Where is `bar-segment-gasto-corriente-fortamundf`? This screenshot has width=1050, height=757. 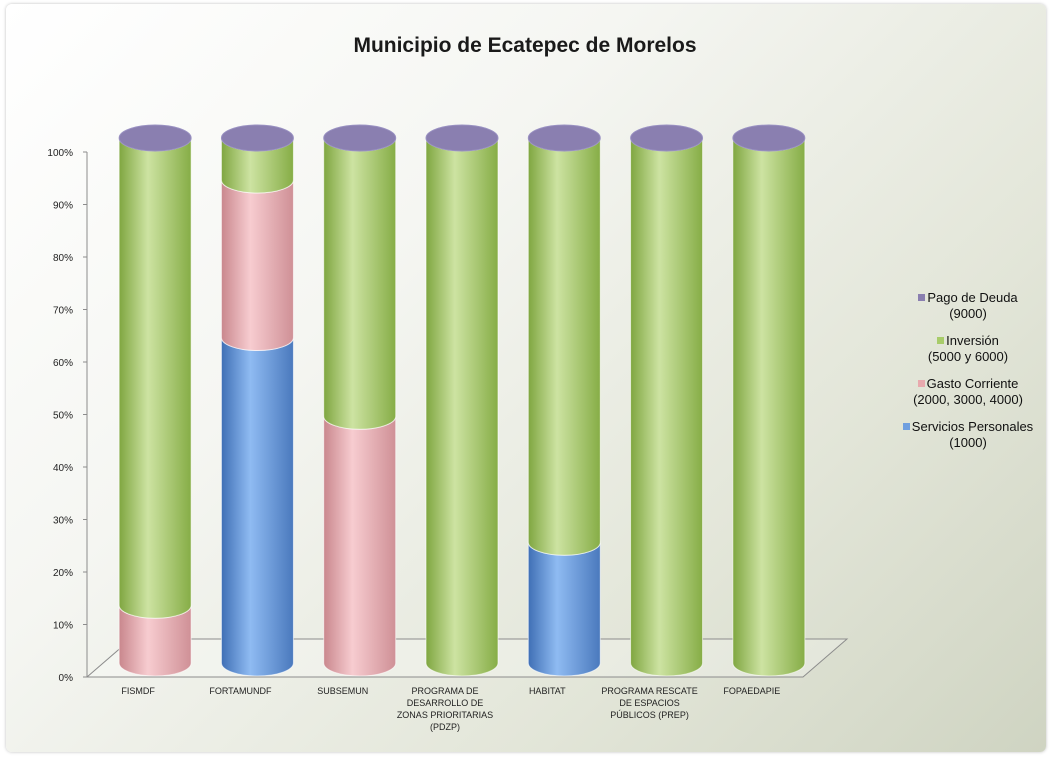 bar-segment-gasto-corriente-fortamundf is located at coordinates (257, 258).